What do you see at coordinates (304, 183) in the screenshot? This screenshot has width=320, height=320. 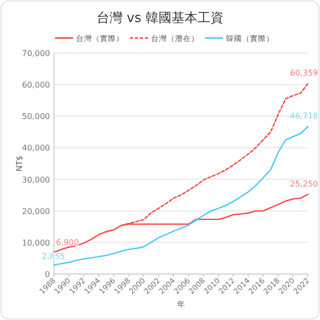 I see `data-label: 25,250` at bounding box center [304, 183].